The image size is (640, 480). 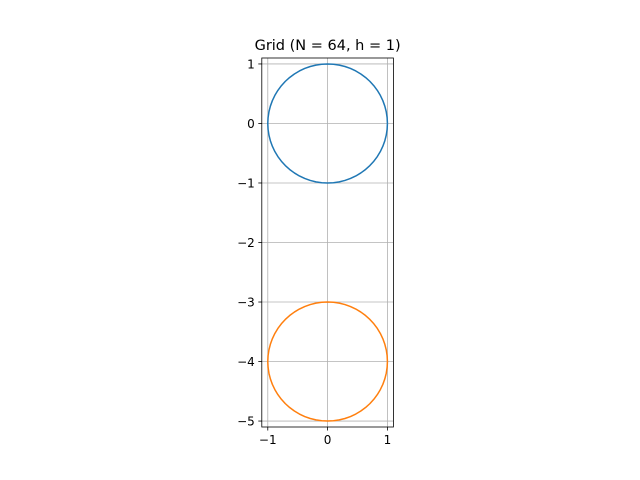 What do you see at coordinates (328, 242) in the screenshot?
I see `series-layer` at bounding box center [328, 242].